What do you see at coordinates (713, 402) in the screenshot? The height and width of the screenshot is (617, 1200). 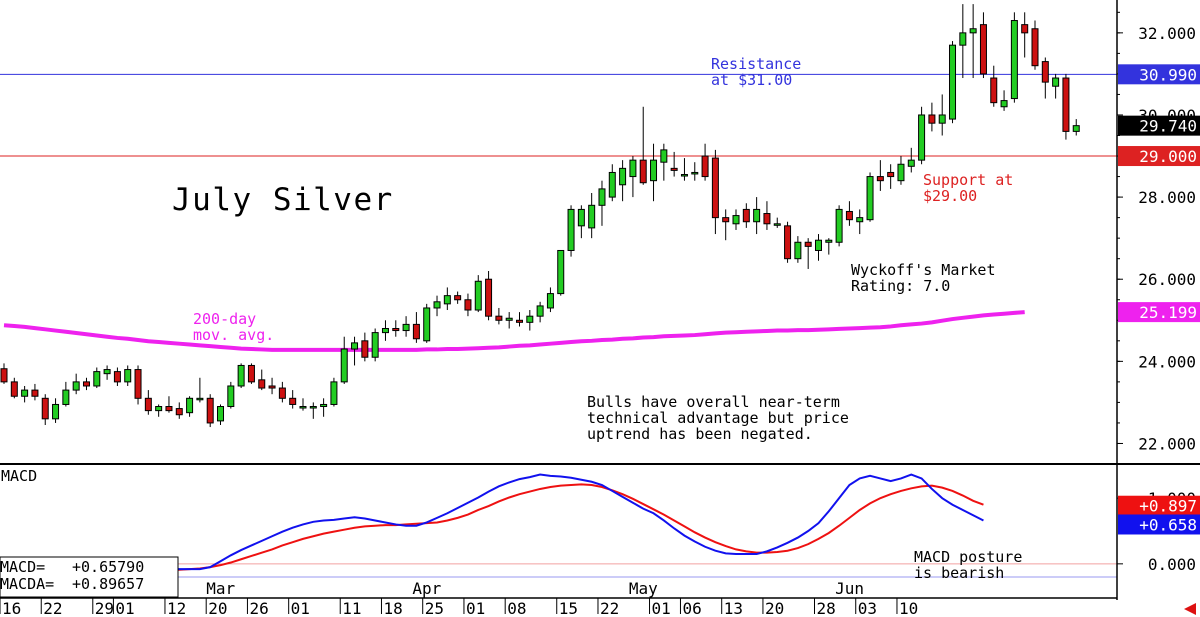 I see `comment-line1: Bulls have overall near-term` at bounding box center [713, 402].